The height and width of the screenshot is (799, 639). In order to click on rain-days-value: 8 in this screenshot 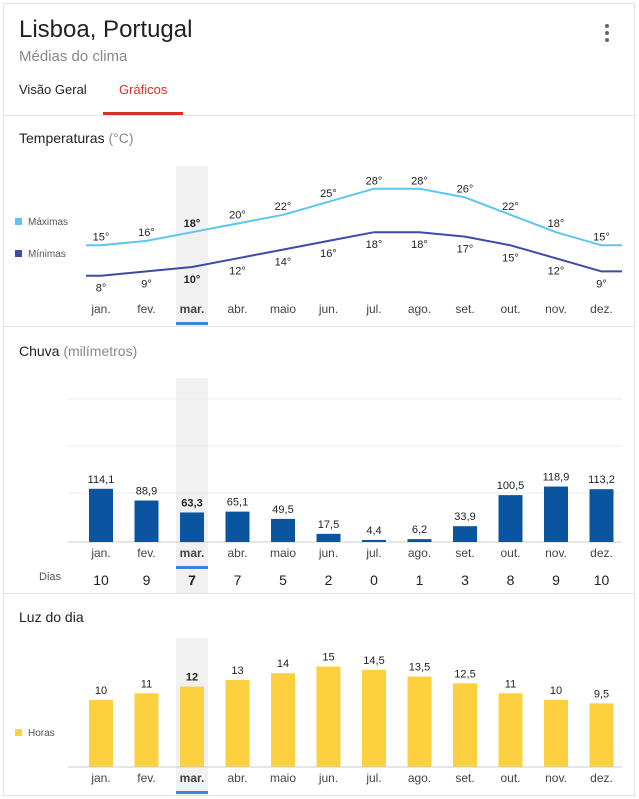, I will do `click(511, 580)`.